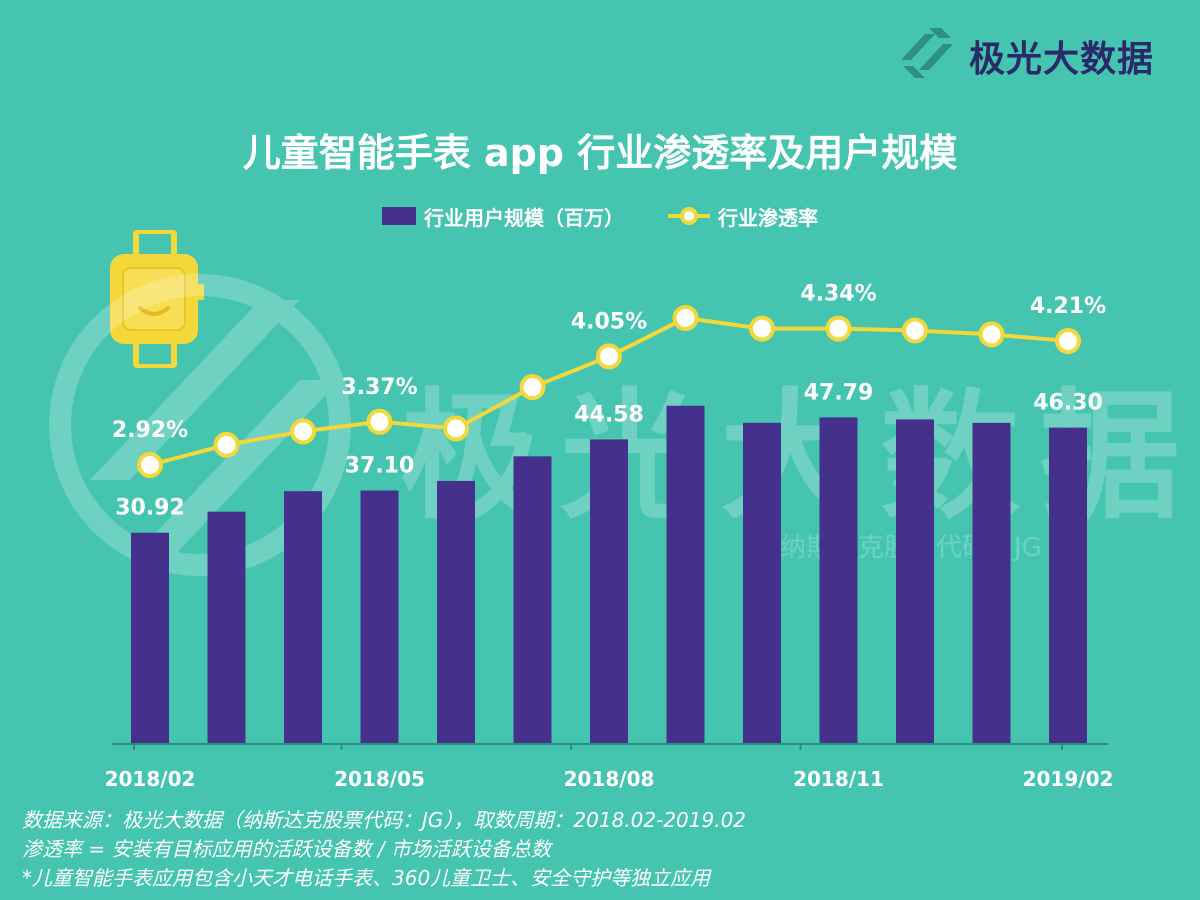 The height and width of the screenshot is (900, 1200). Describe the element at coordinates (366, 878) in the screenshot. I see `footnote-scope: *儿童智能手表应用包含小天才电话手表、360儿童卫士、安全守护等独立应用` at that location.